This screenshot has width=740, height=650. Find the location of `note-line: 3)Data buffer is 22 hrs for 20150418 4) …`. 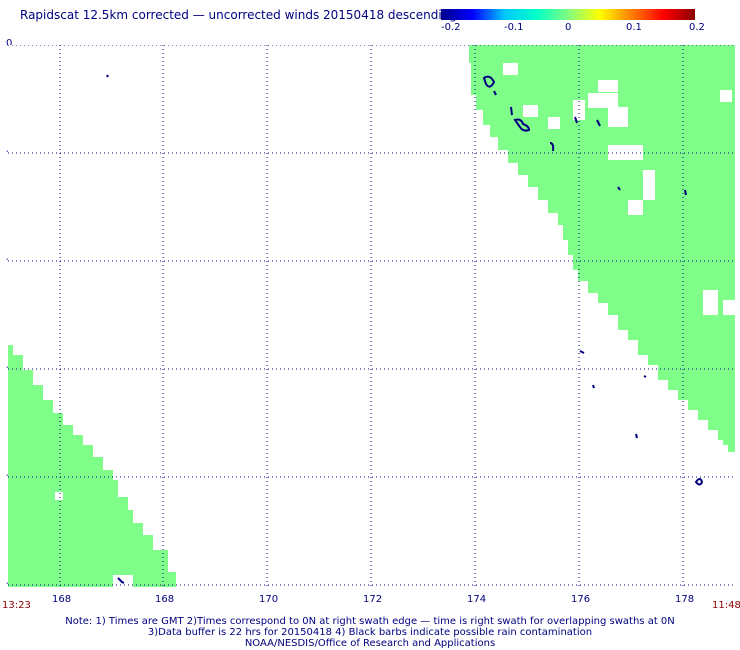

note-line: 3)Data buffer is 22 hrs for 20150418 4) … is located at coordinates (370, 632).